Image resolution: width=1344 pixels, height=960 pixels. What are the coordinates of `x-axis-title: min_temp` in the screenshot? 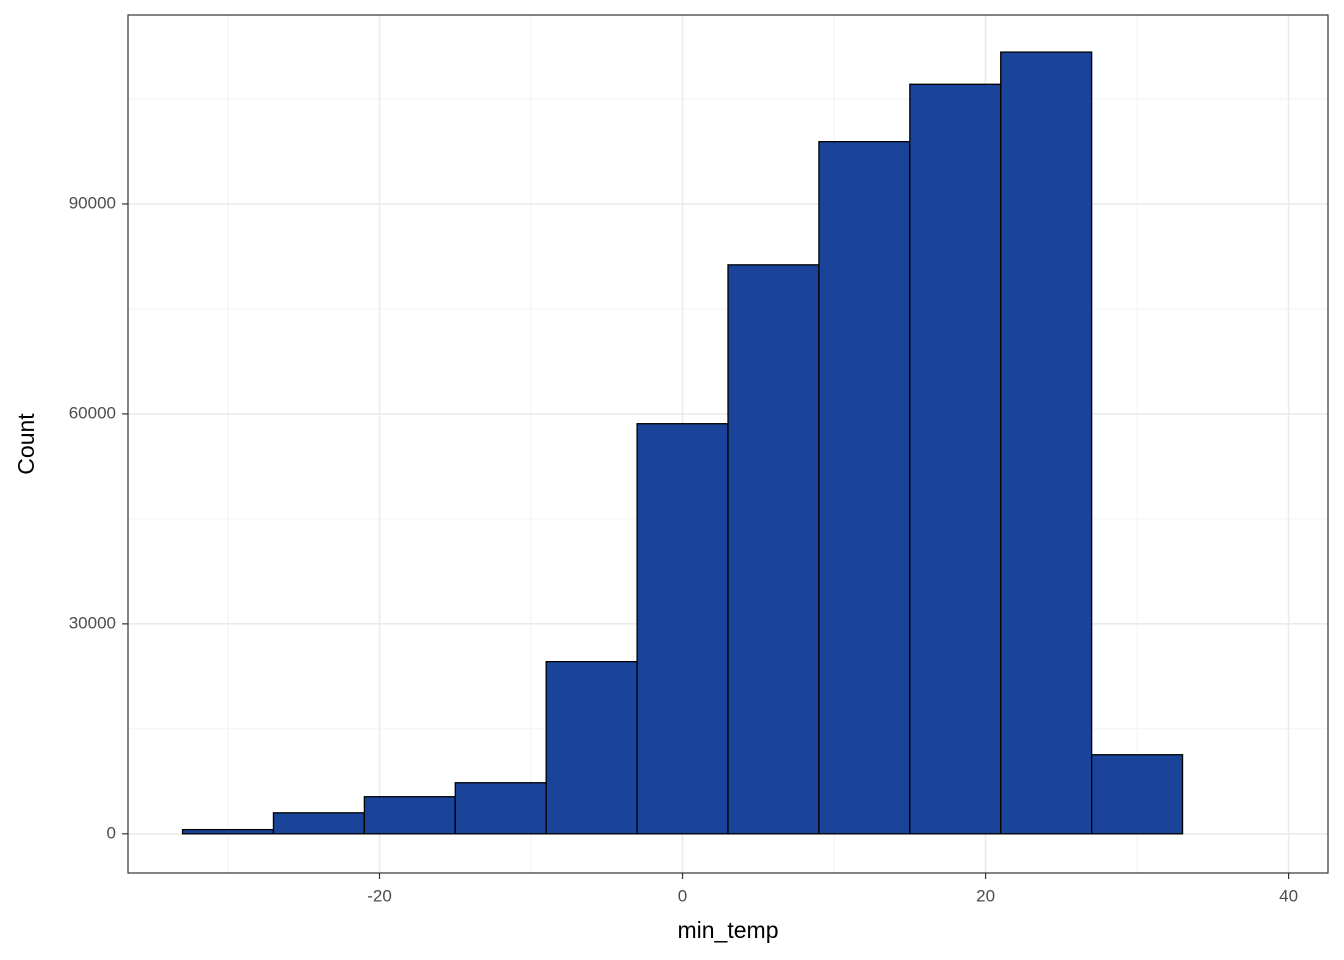 It's located at (728, 930).